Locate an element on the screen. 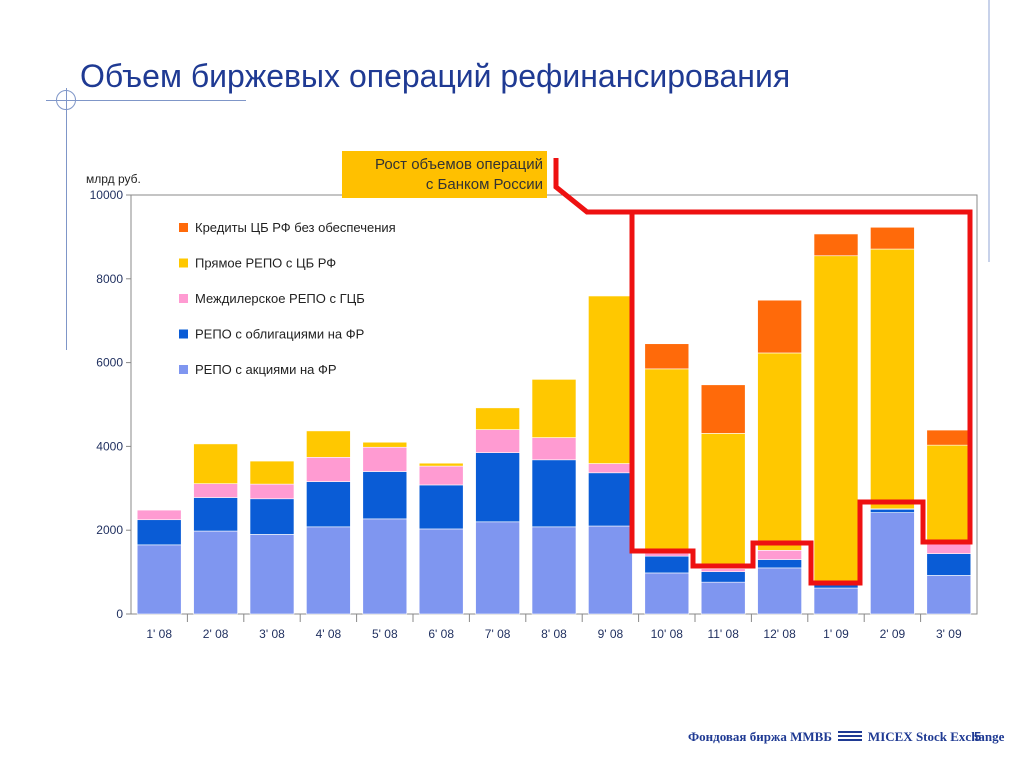 The width and height of the screenshot is (1024, 768). y-axis-units: млрд руб. is located at coordinates (113, 179).